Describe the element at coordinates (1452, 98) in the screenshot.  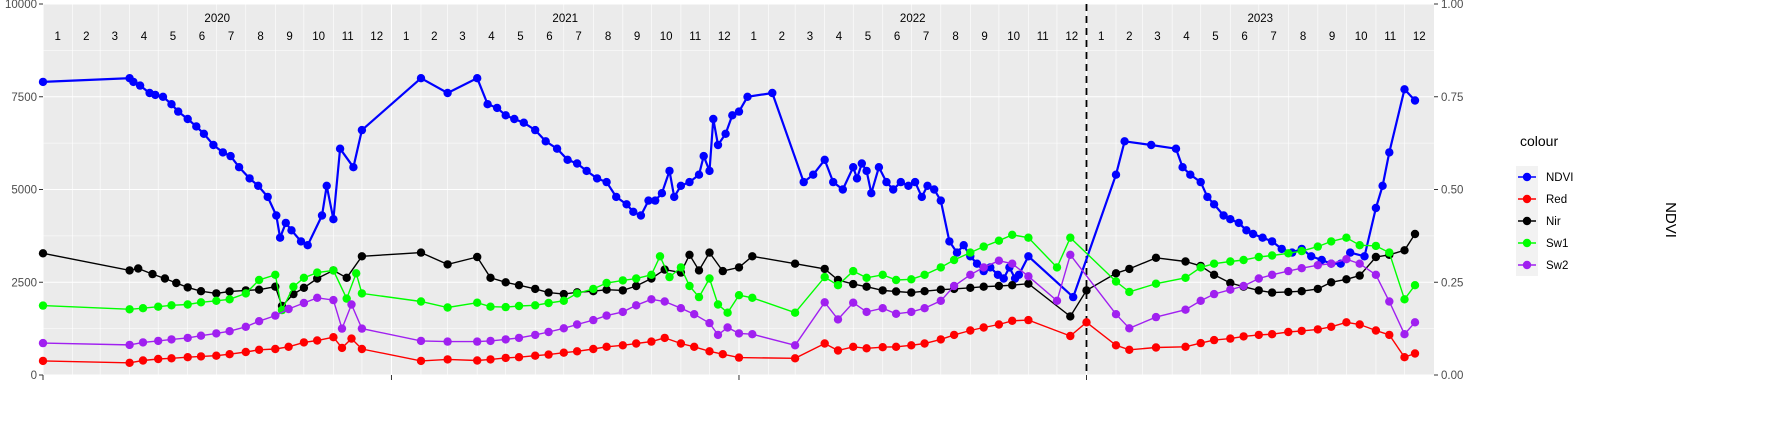
I see `y2-tick-label: 0.75` at that location.